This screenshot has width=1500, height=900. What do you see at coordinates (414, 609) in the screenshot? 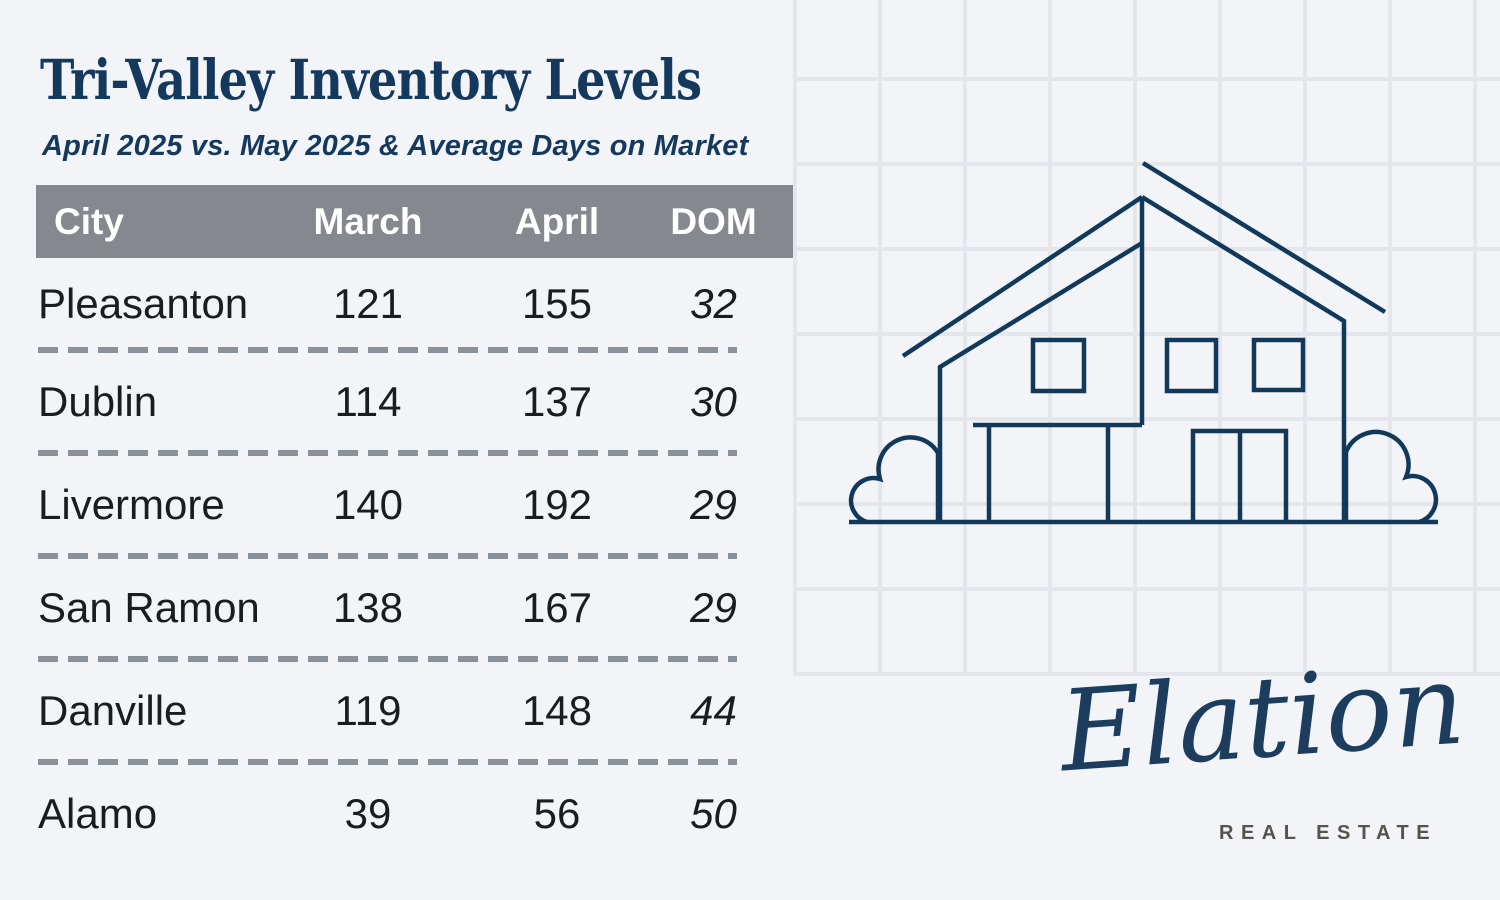
I see `table-row-san-ramon: San Ramon 138 167 29` at bounding box center [414, 609].